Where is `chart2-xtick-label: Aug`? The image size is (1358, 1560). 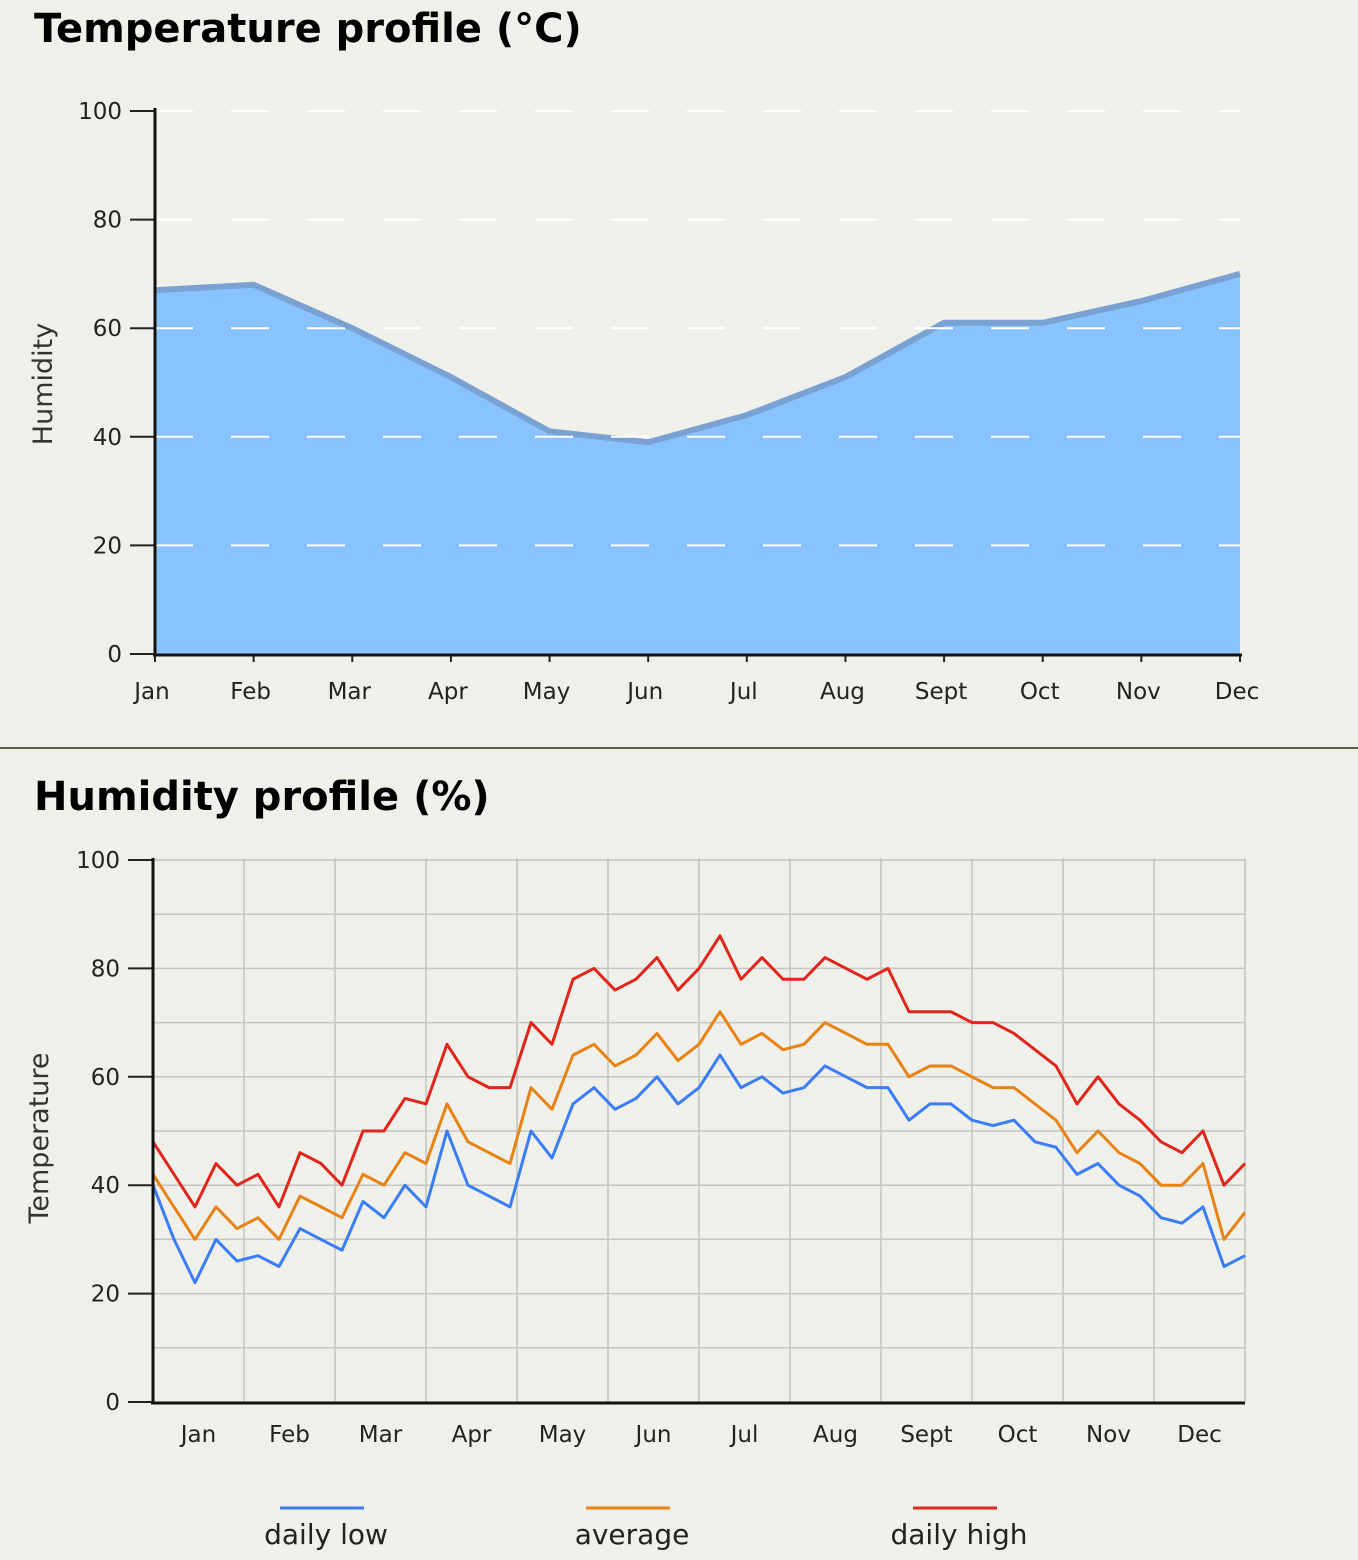
chart2-xtick-label: Aug is located at coordinates (835, 1435).